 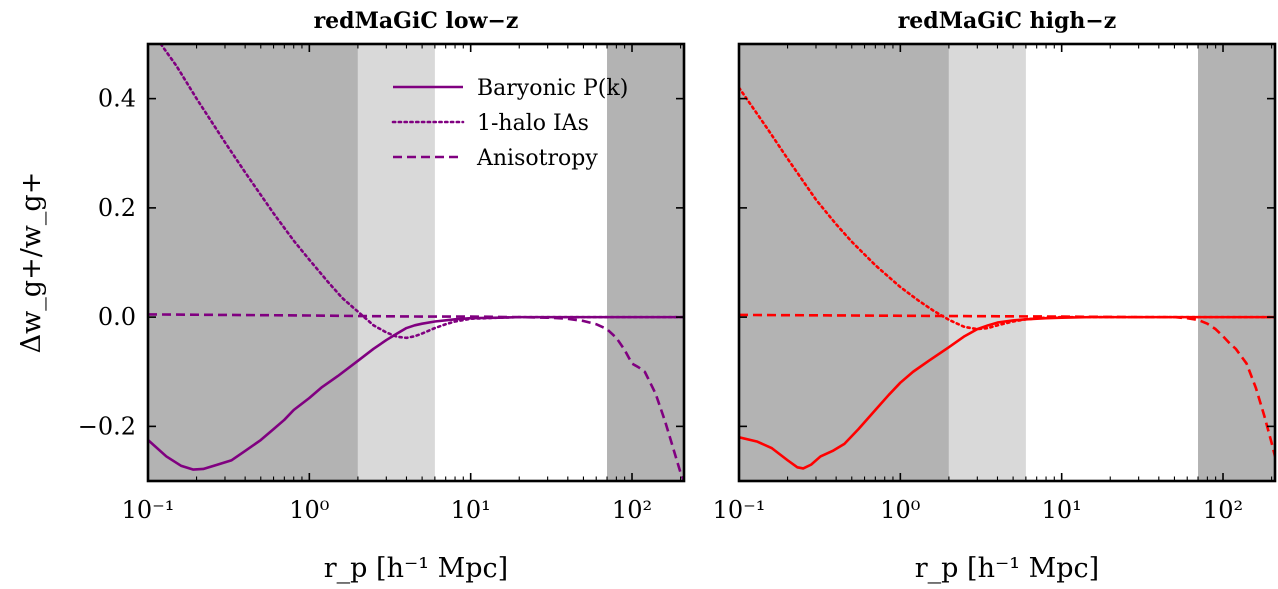 What do you see at coordinates (107, 426) in the screenshot?
I see `y-tick-label: −0.2` at bounding box center [107, 426].